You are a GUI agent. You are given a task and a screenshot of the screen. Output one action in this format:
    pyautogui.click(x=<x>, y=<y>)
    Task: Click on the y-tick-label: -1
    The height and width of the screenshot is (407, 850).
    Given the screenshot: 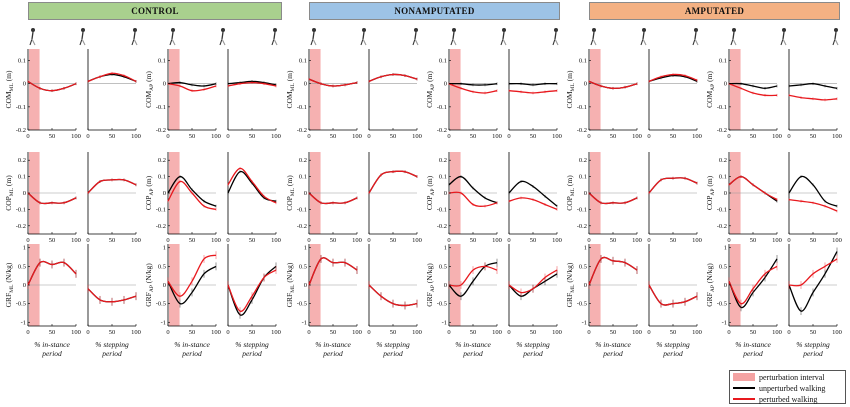 What is the action you would take?
    pyautogui.click(x=444, y=322)
    